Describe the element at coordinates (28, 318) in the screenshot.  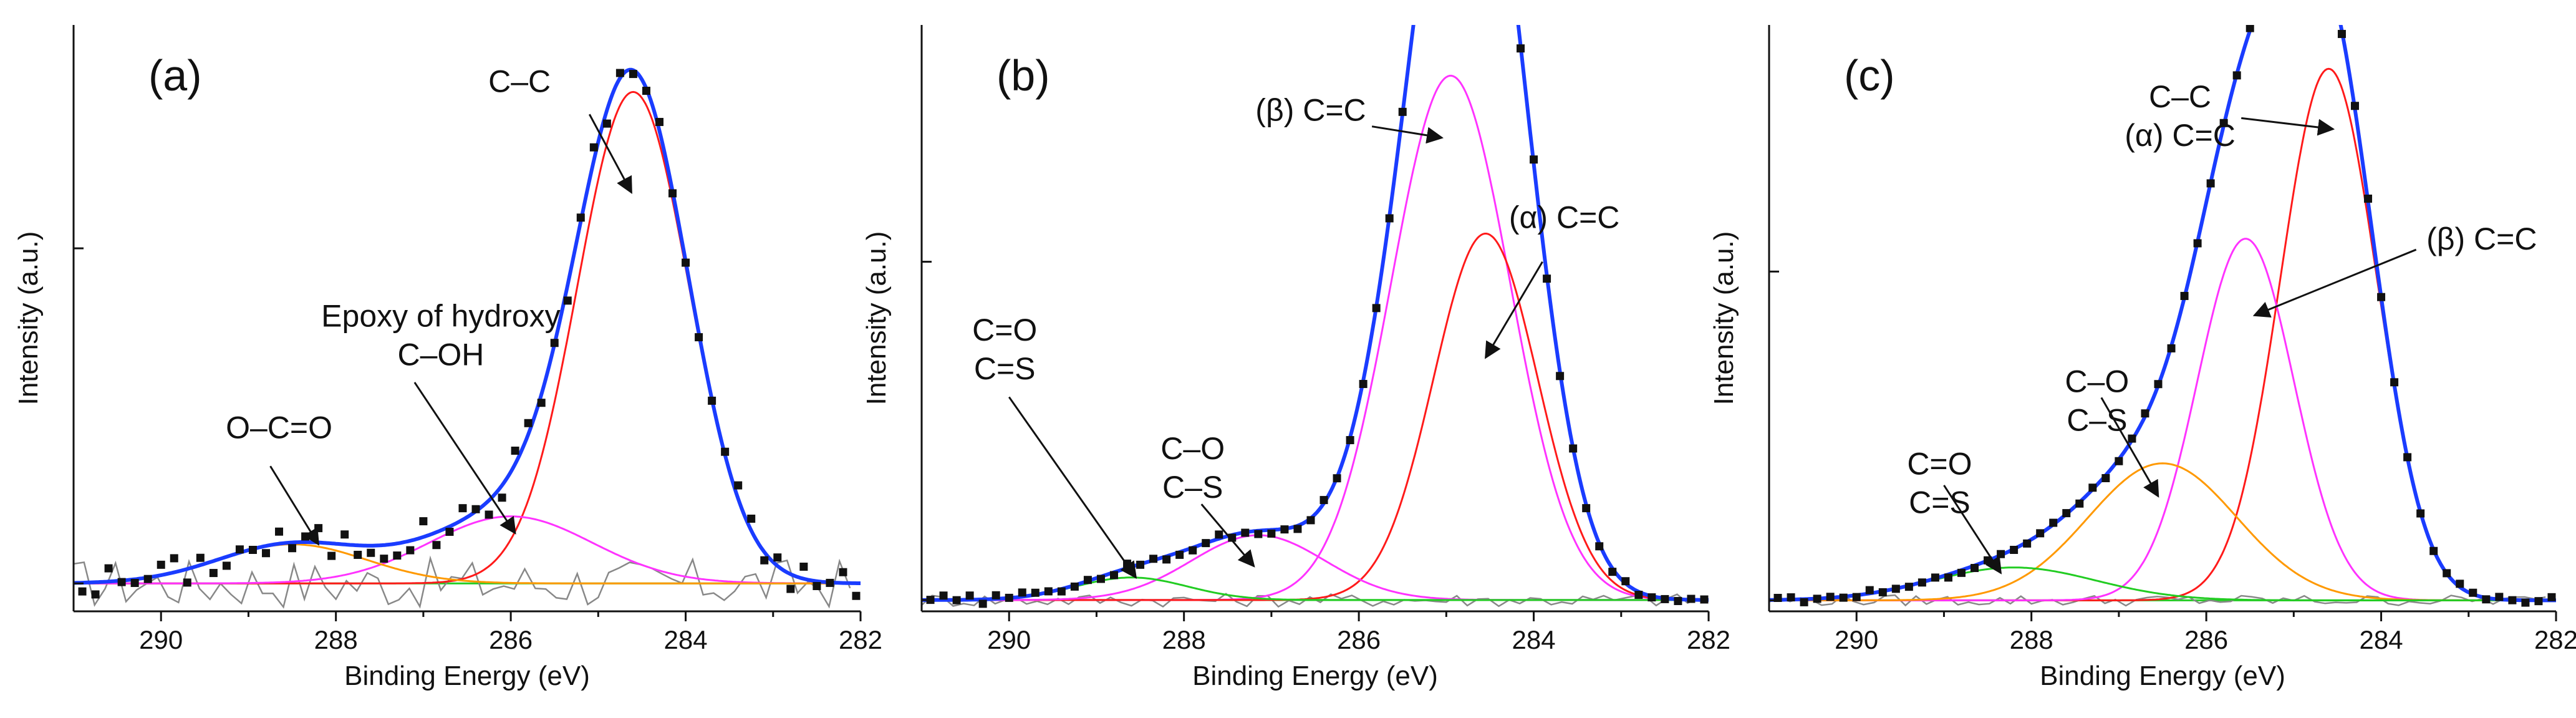
I see `y-axis-title: Intensity (a.u.)` at that location.